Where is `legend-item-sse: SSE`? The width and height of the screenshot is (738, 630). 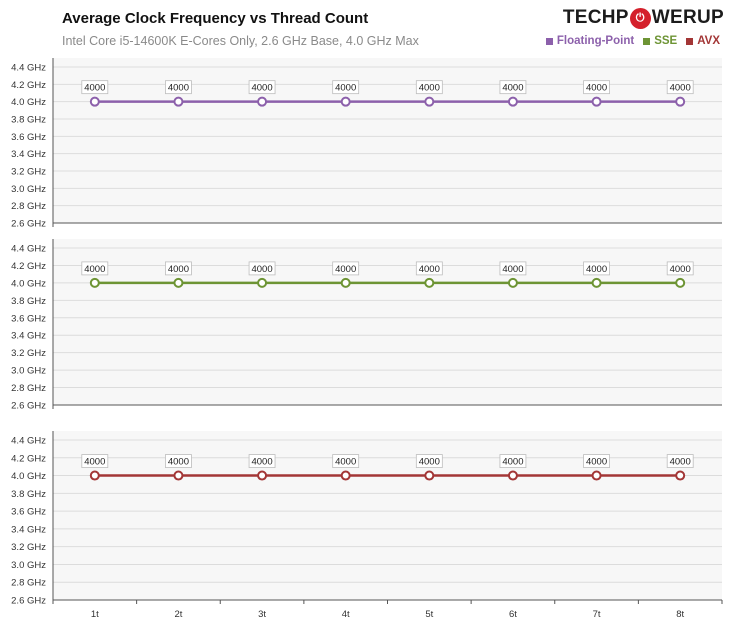
legend-item-sse: SSE is located at coordinates (660, 41).